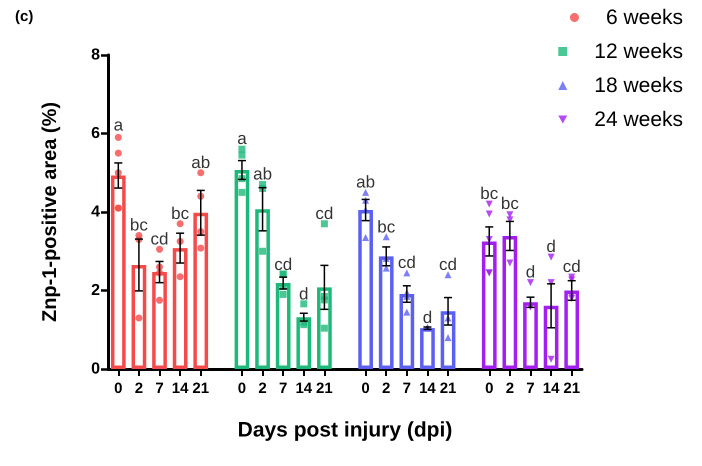  I want to click on y-tick-label: 8, so click(95, 55).